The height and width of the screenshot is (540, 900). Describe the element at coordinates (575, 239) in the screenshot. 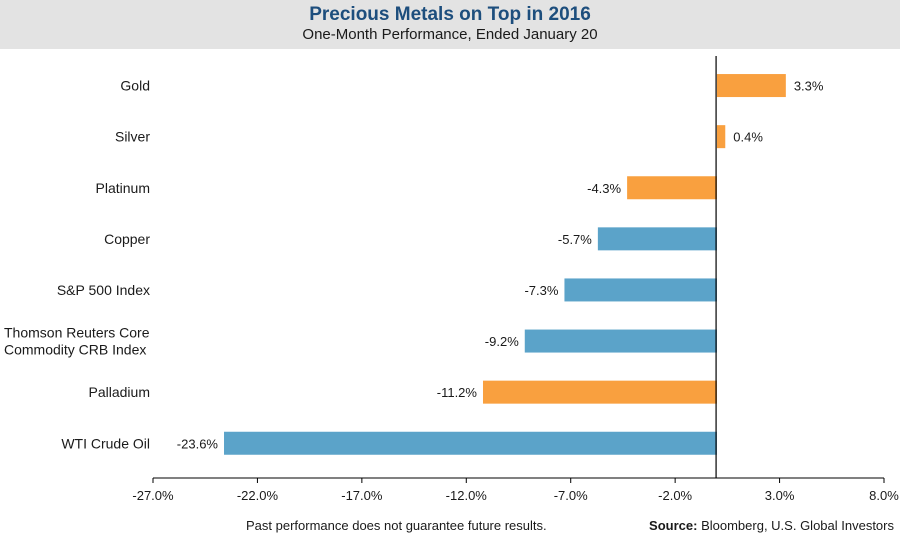

I see `data-label: -5.7%` at that location.